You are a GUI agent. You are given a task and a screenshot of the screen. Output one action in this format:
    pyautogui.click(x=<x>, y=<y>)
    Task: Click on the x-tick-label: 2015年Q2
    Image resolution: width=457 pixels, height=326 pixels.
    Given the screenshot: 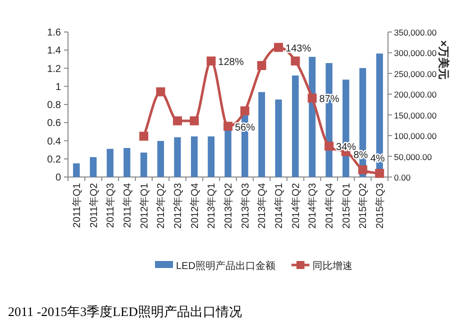 What is the action you would take?
    pyautogui.click(x=363, y=205)
    